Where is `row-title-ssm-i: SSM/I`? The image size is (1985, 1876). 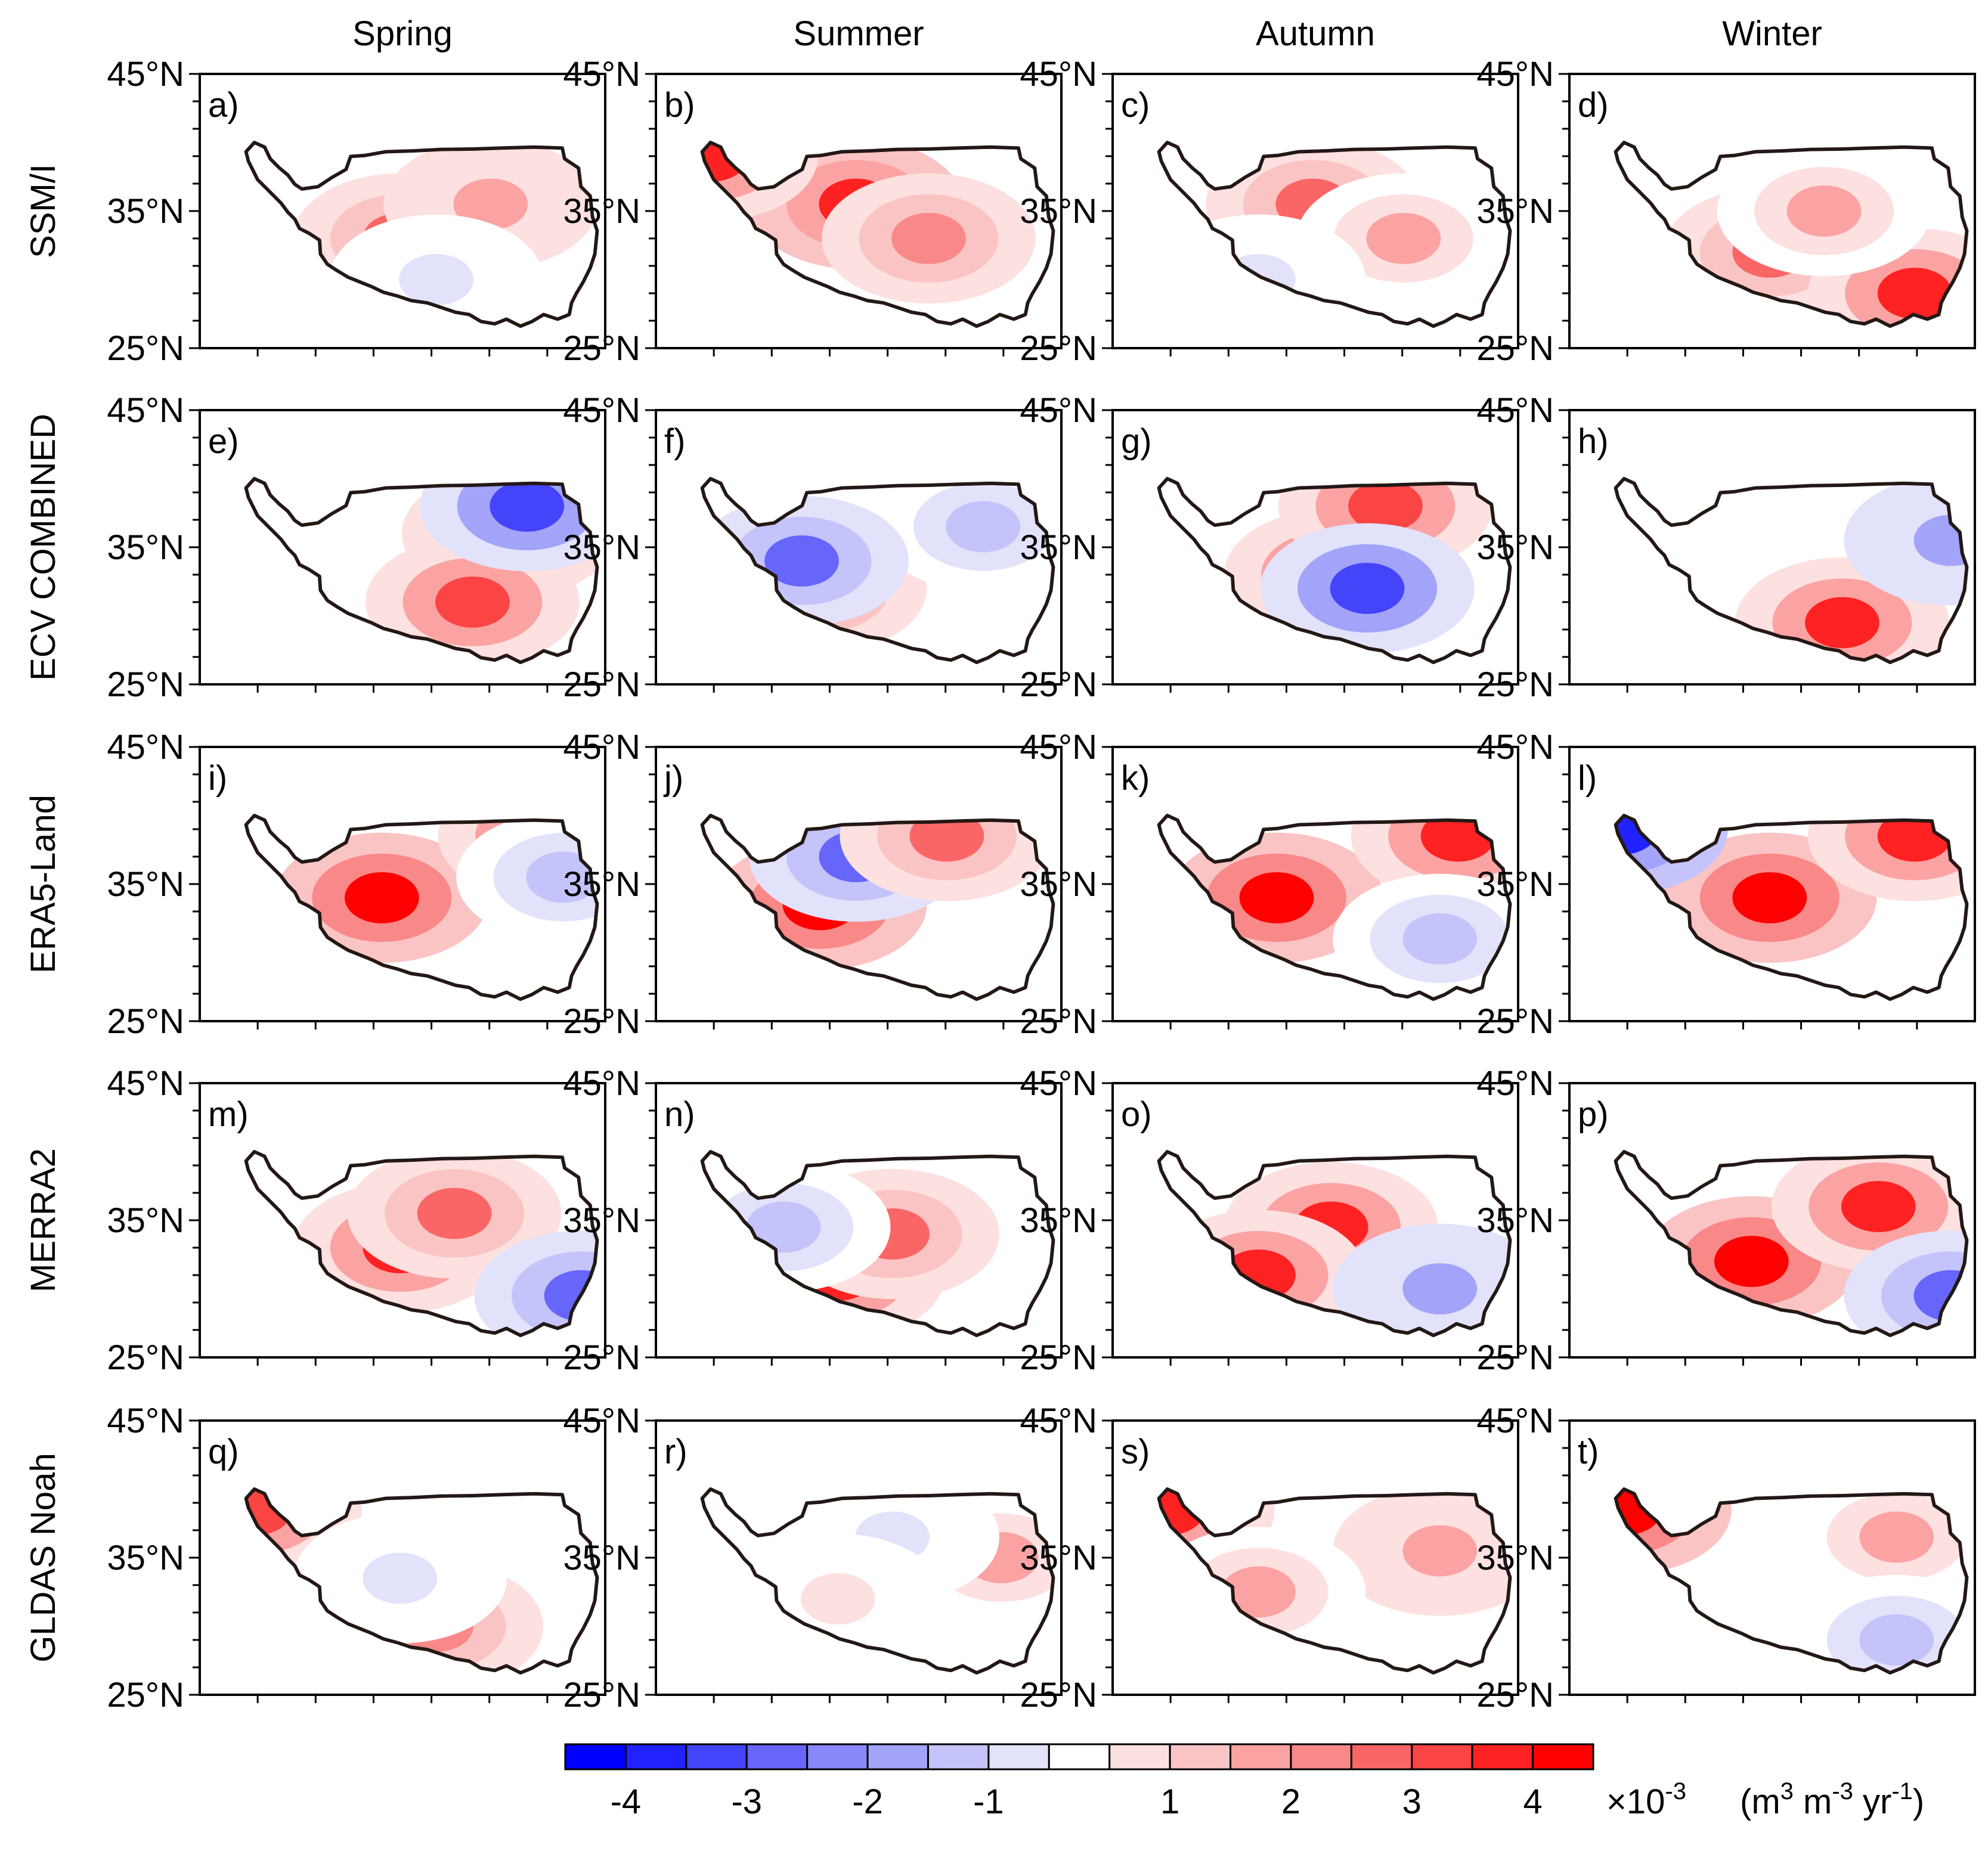 row-title-ssm-i: SSM/I is located at coordinates (43, 211).